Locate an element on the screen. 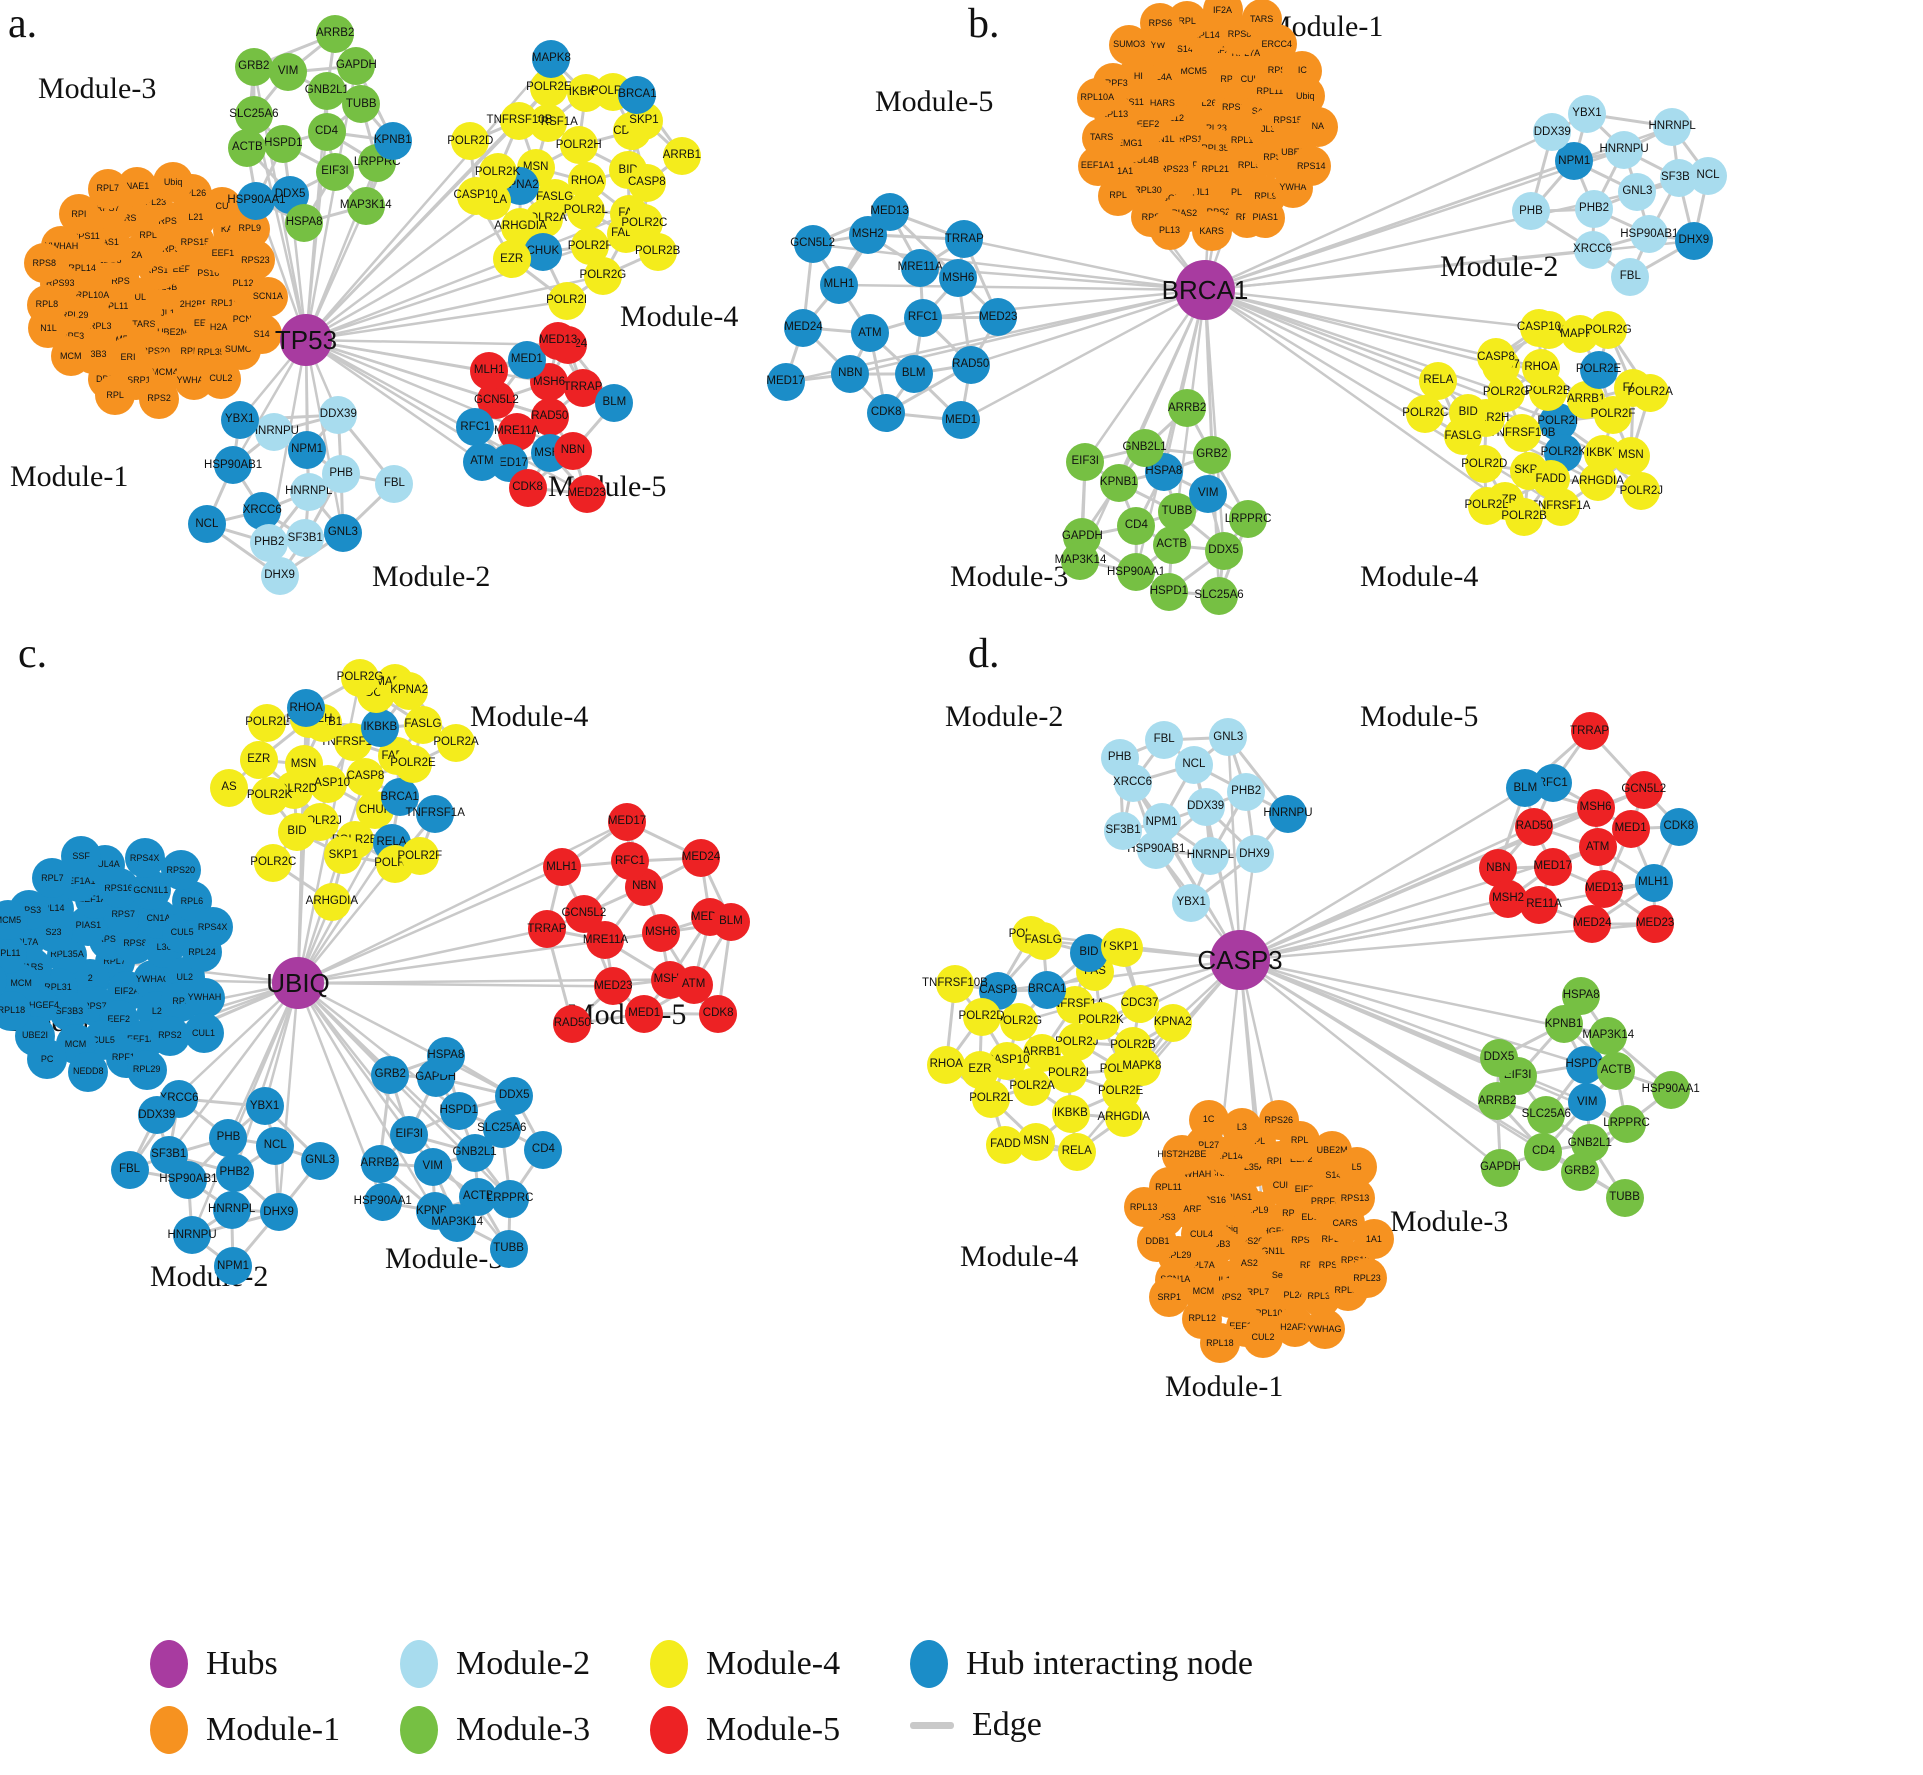  node-hnrnpl: HNRNPL is located at coordinates (1210, 855).